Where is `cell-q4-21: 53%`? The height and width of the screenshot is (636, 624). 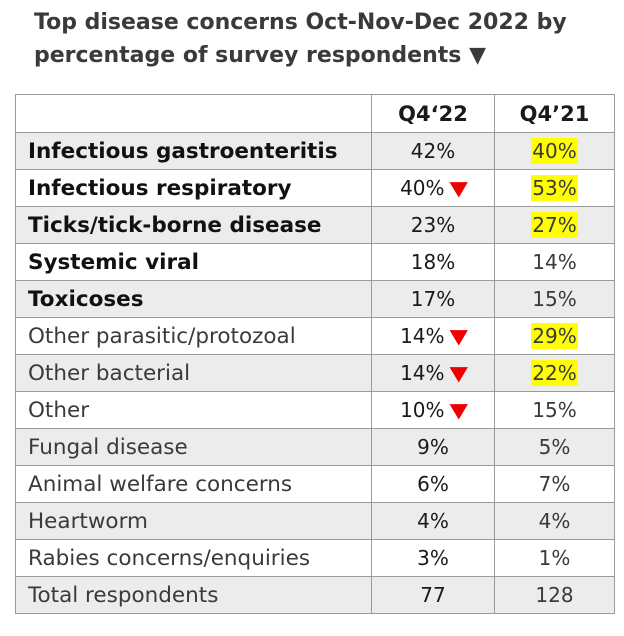
cell-q4-21: 53% is located at coordinates (554, 188).